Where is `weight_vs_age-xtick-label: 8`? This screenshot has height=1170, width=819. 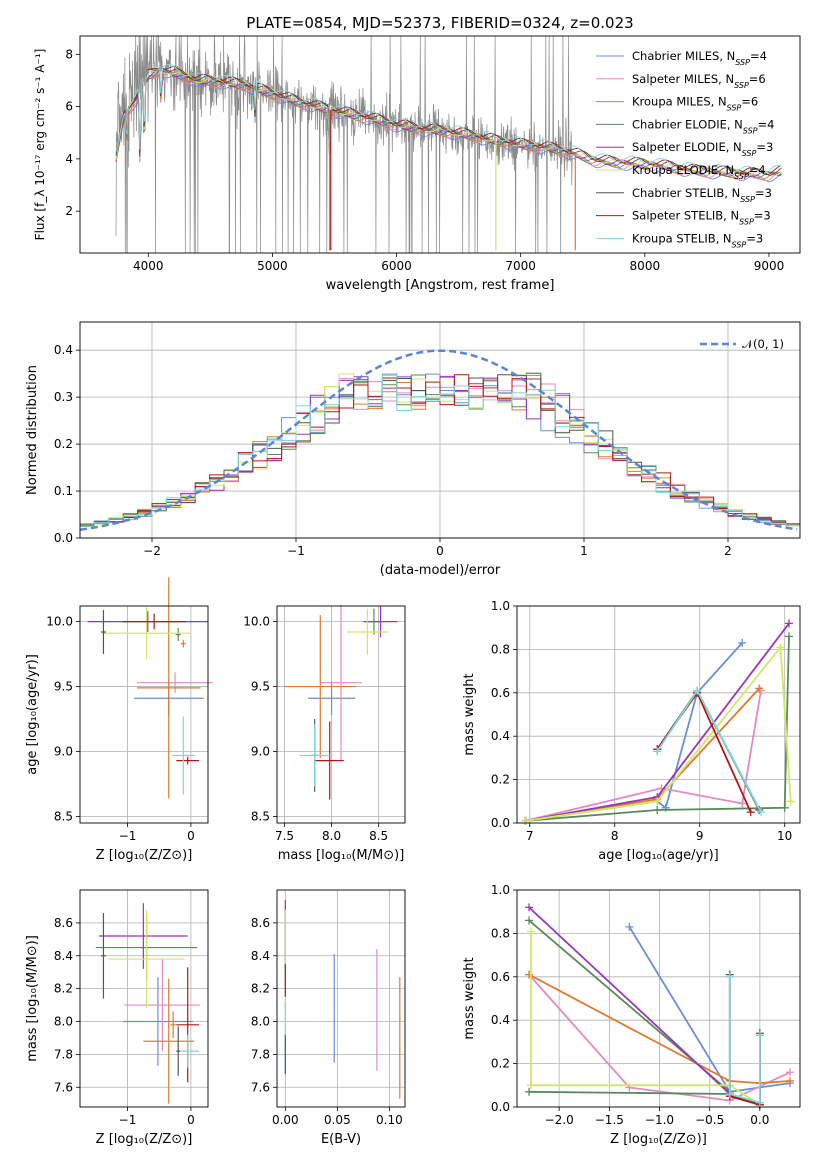 weight_vs_age-xtick-label: 8 is located at coordinates (615, 836).